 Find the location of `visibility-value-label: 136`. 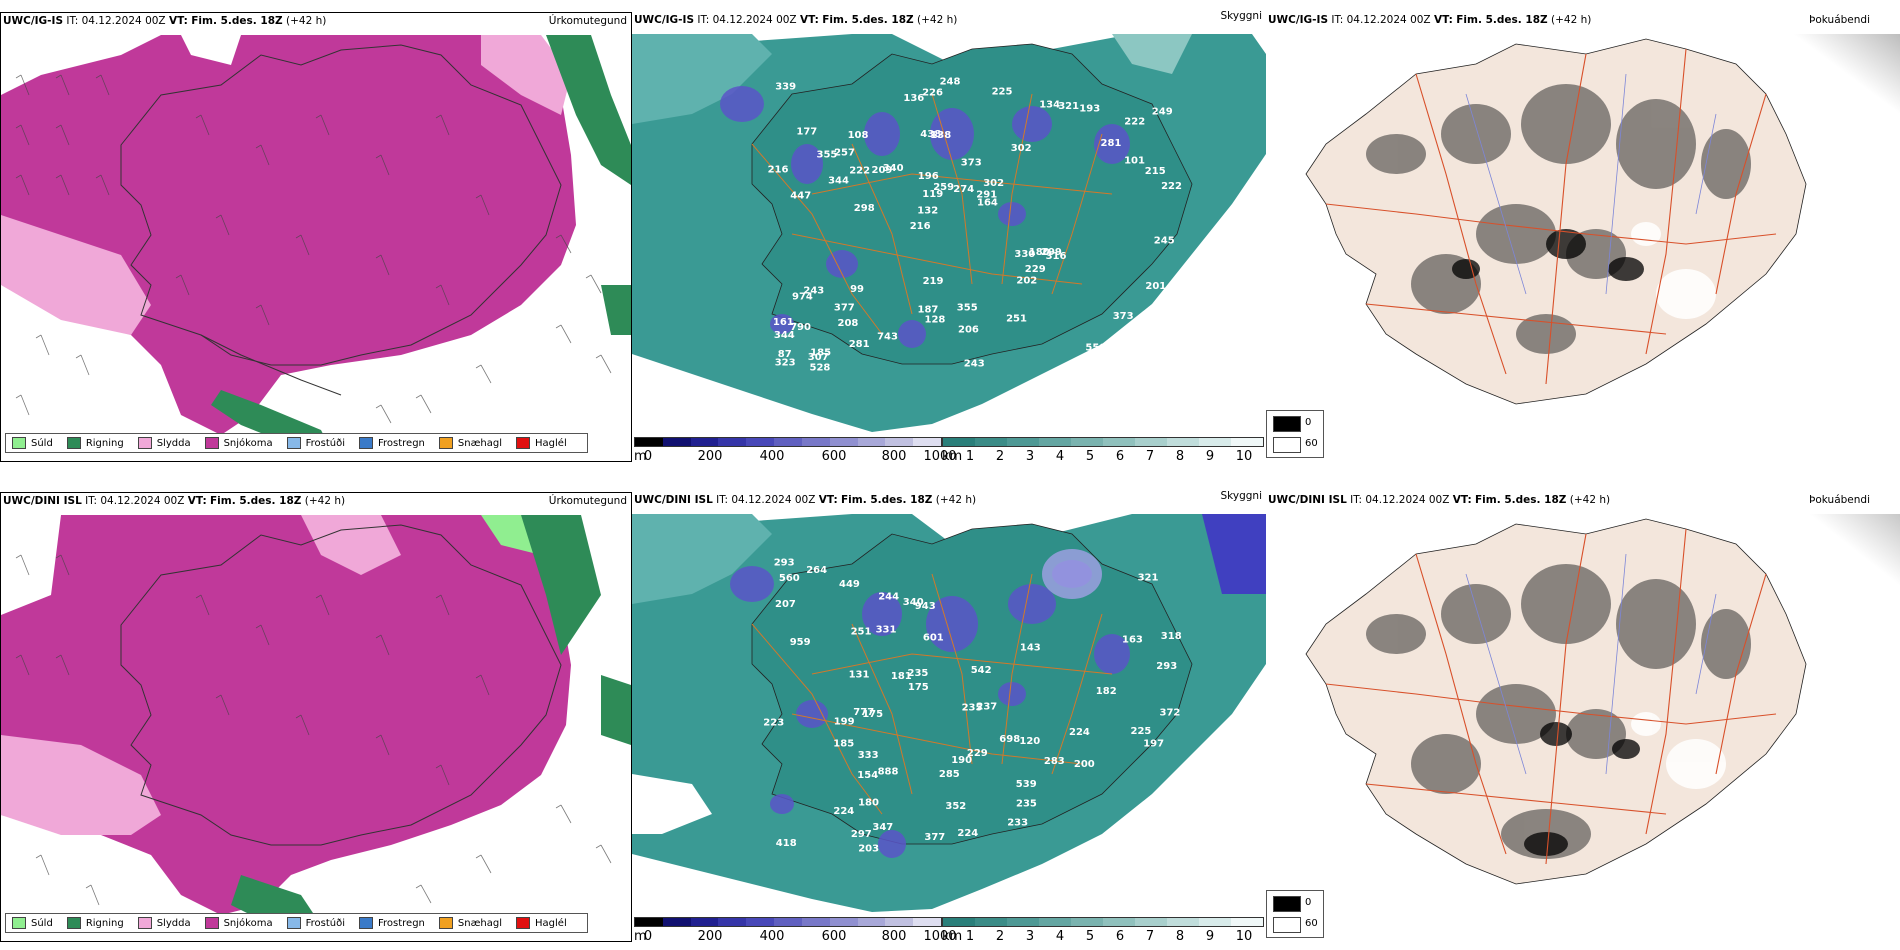

visibility-value-label: 136 is located at coordinates (913, 98).